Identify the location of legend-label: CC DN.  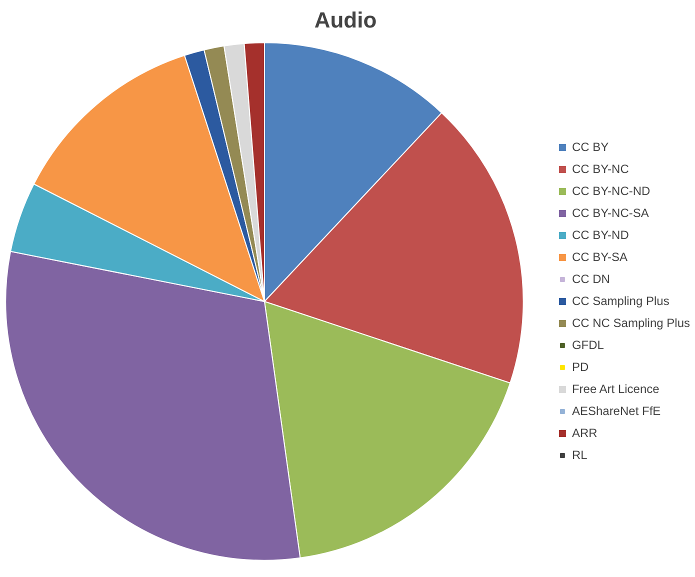
(591, 279).